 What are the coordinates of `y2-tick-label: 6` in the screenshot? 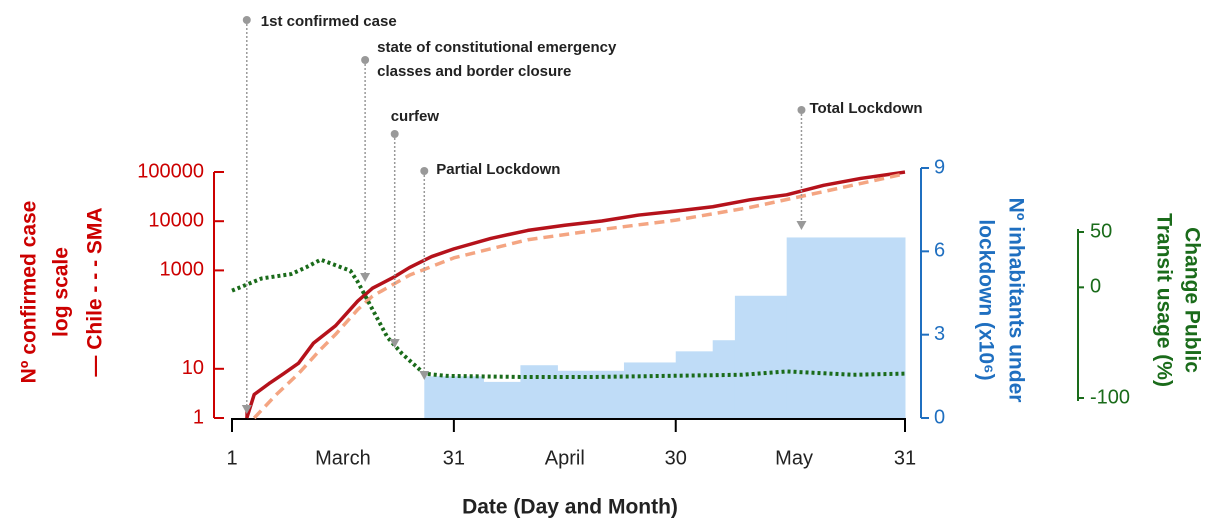 It's located at (939, 251).